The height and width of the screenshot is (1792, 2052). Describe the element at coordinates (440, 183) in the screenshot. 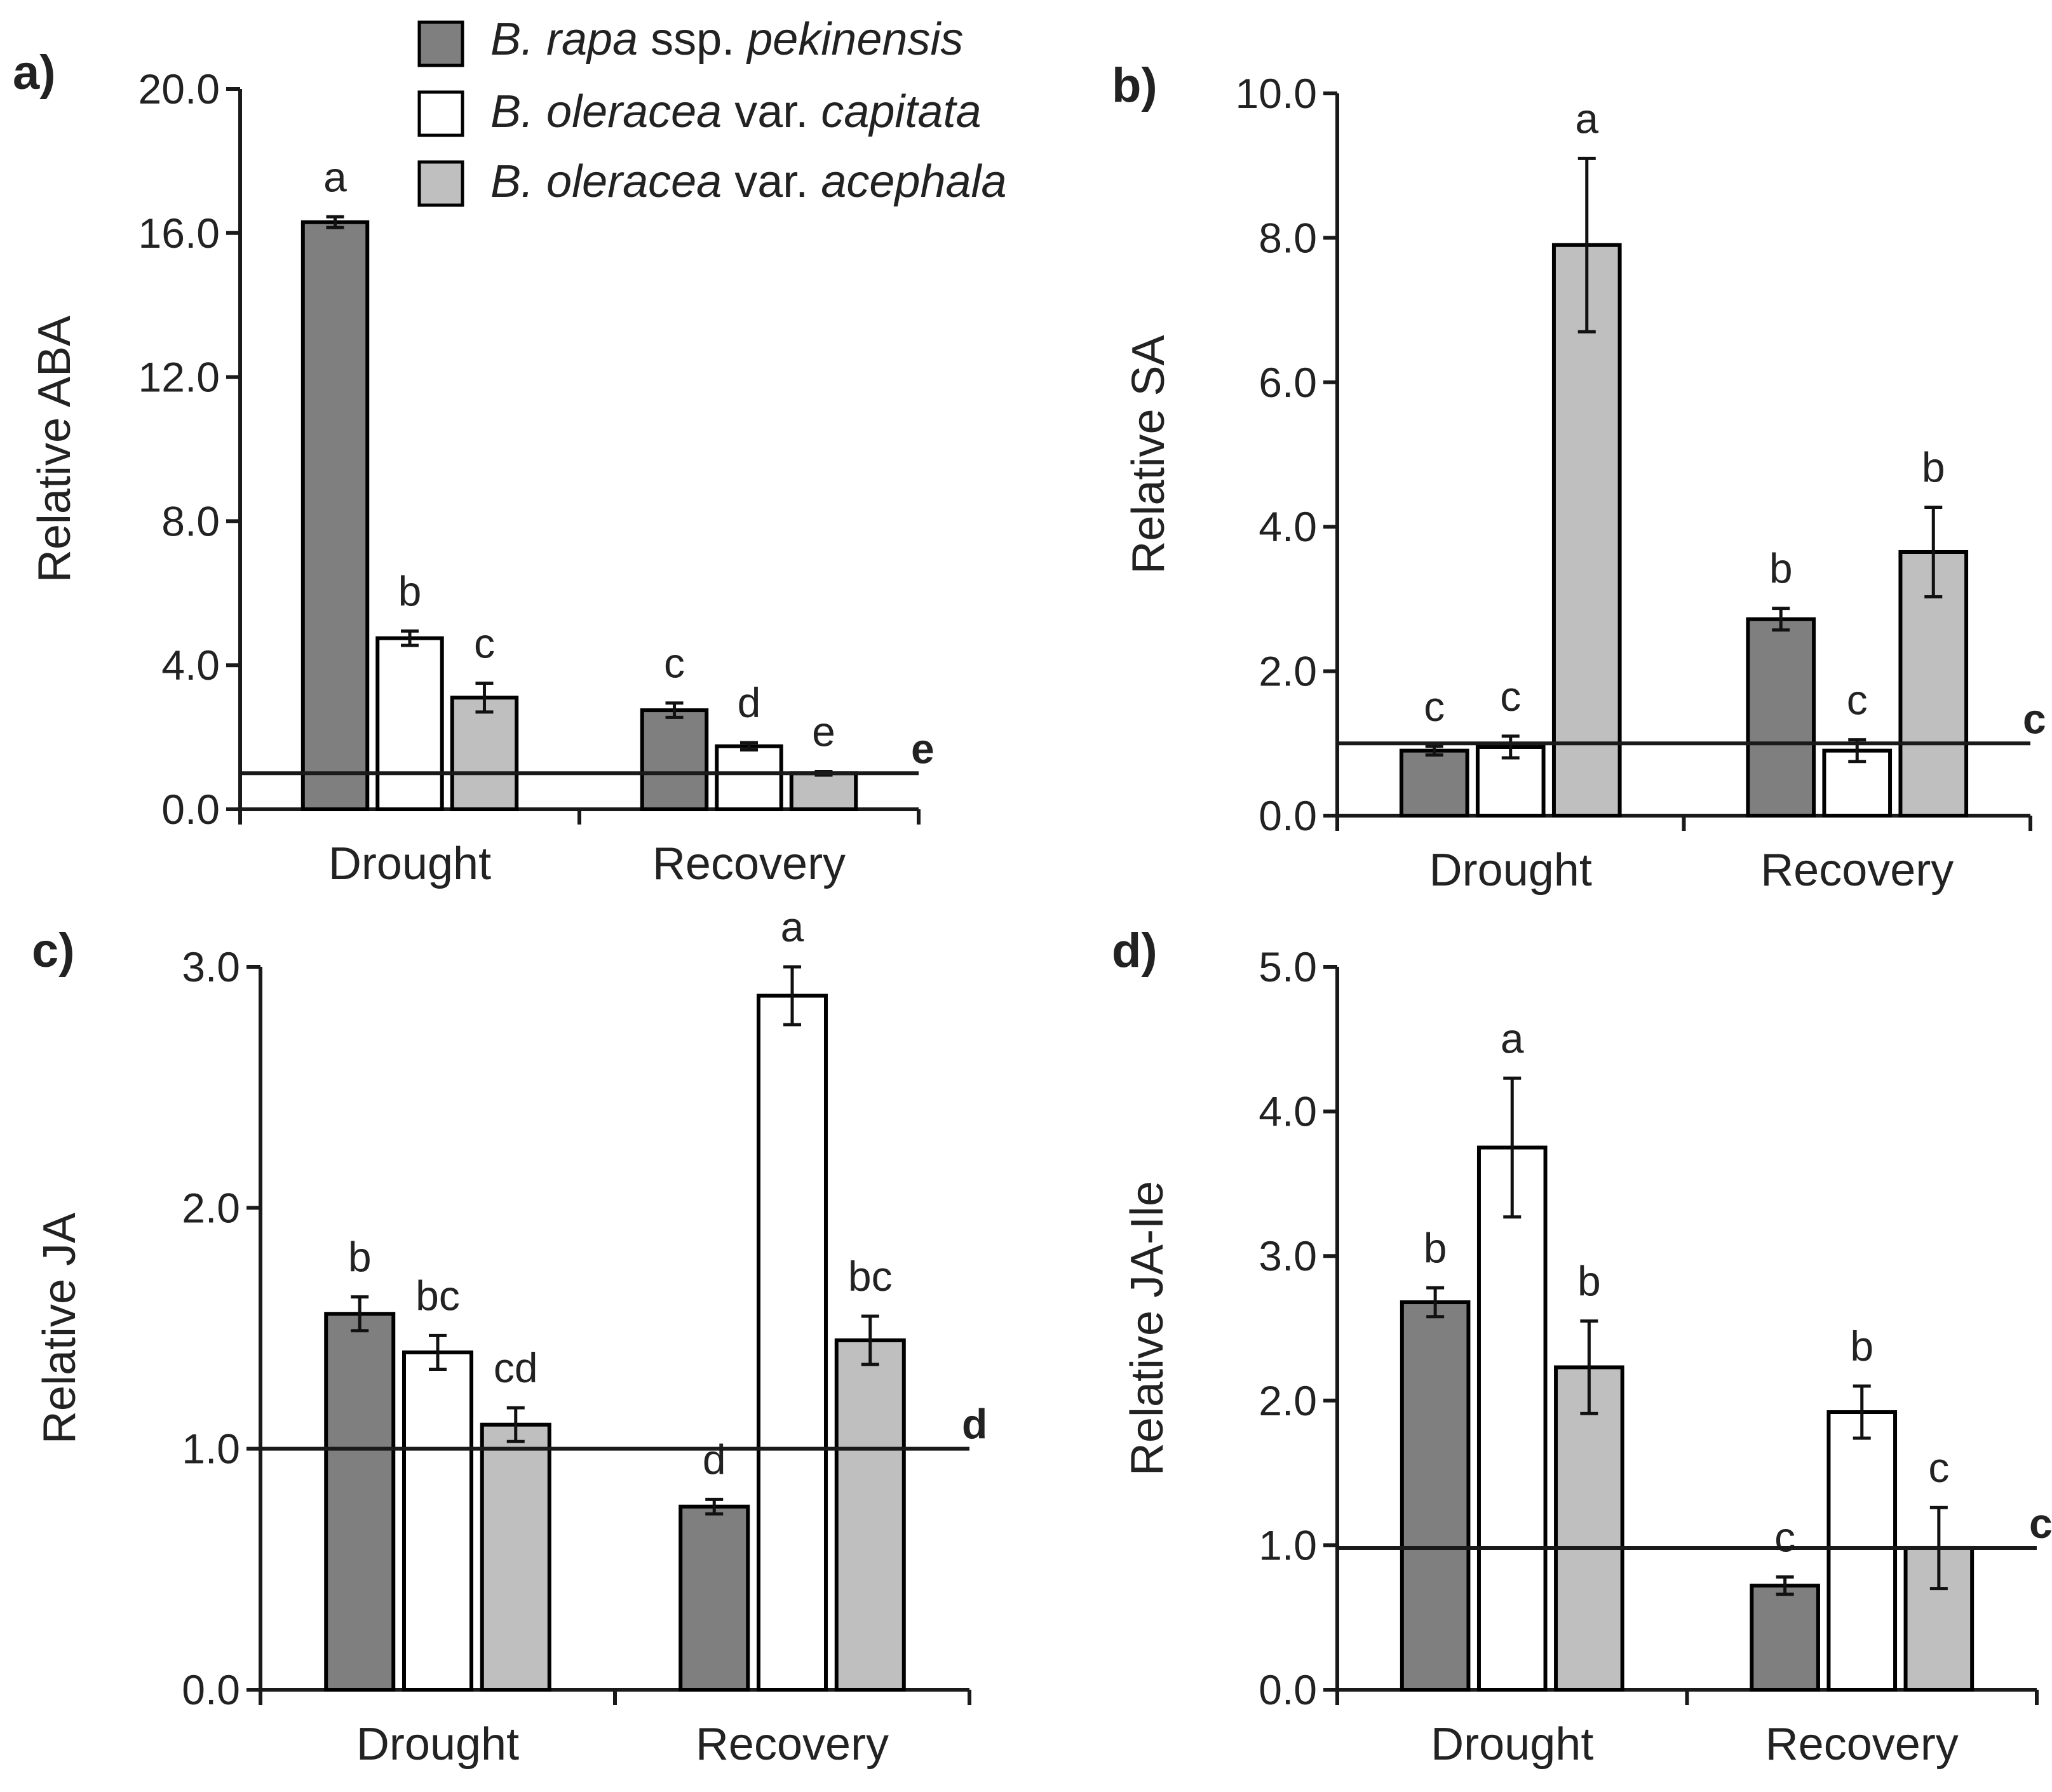

I see `legend-swatch-acephala` at that location.